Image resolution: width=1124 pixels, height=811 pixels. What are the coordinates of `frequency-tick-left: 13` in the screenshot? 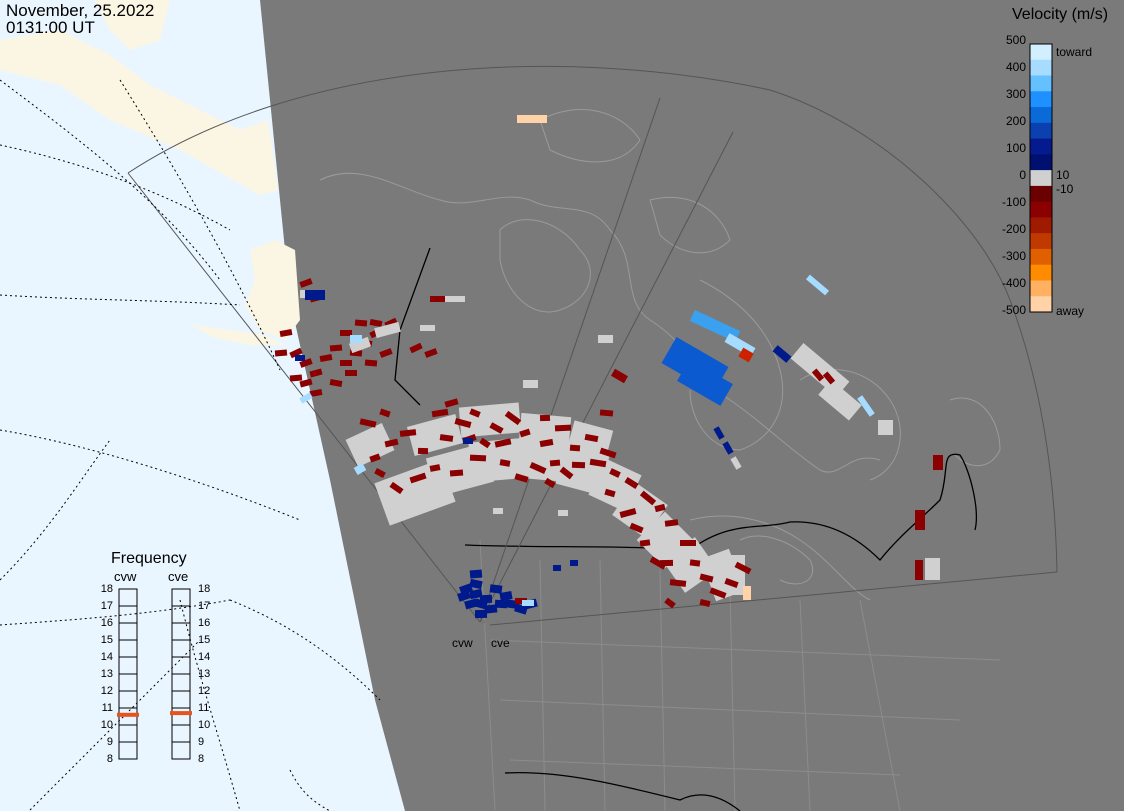 It's located at (106, 674).